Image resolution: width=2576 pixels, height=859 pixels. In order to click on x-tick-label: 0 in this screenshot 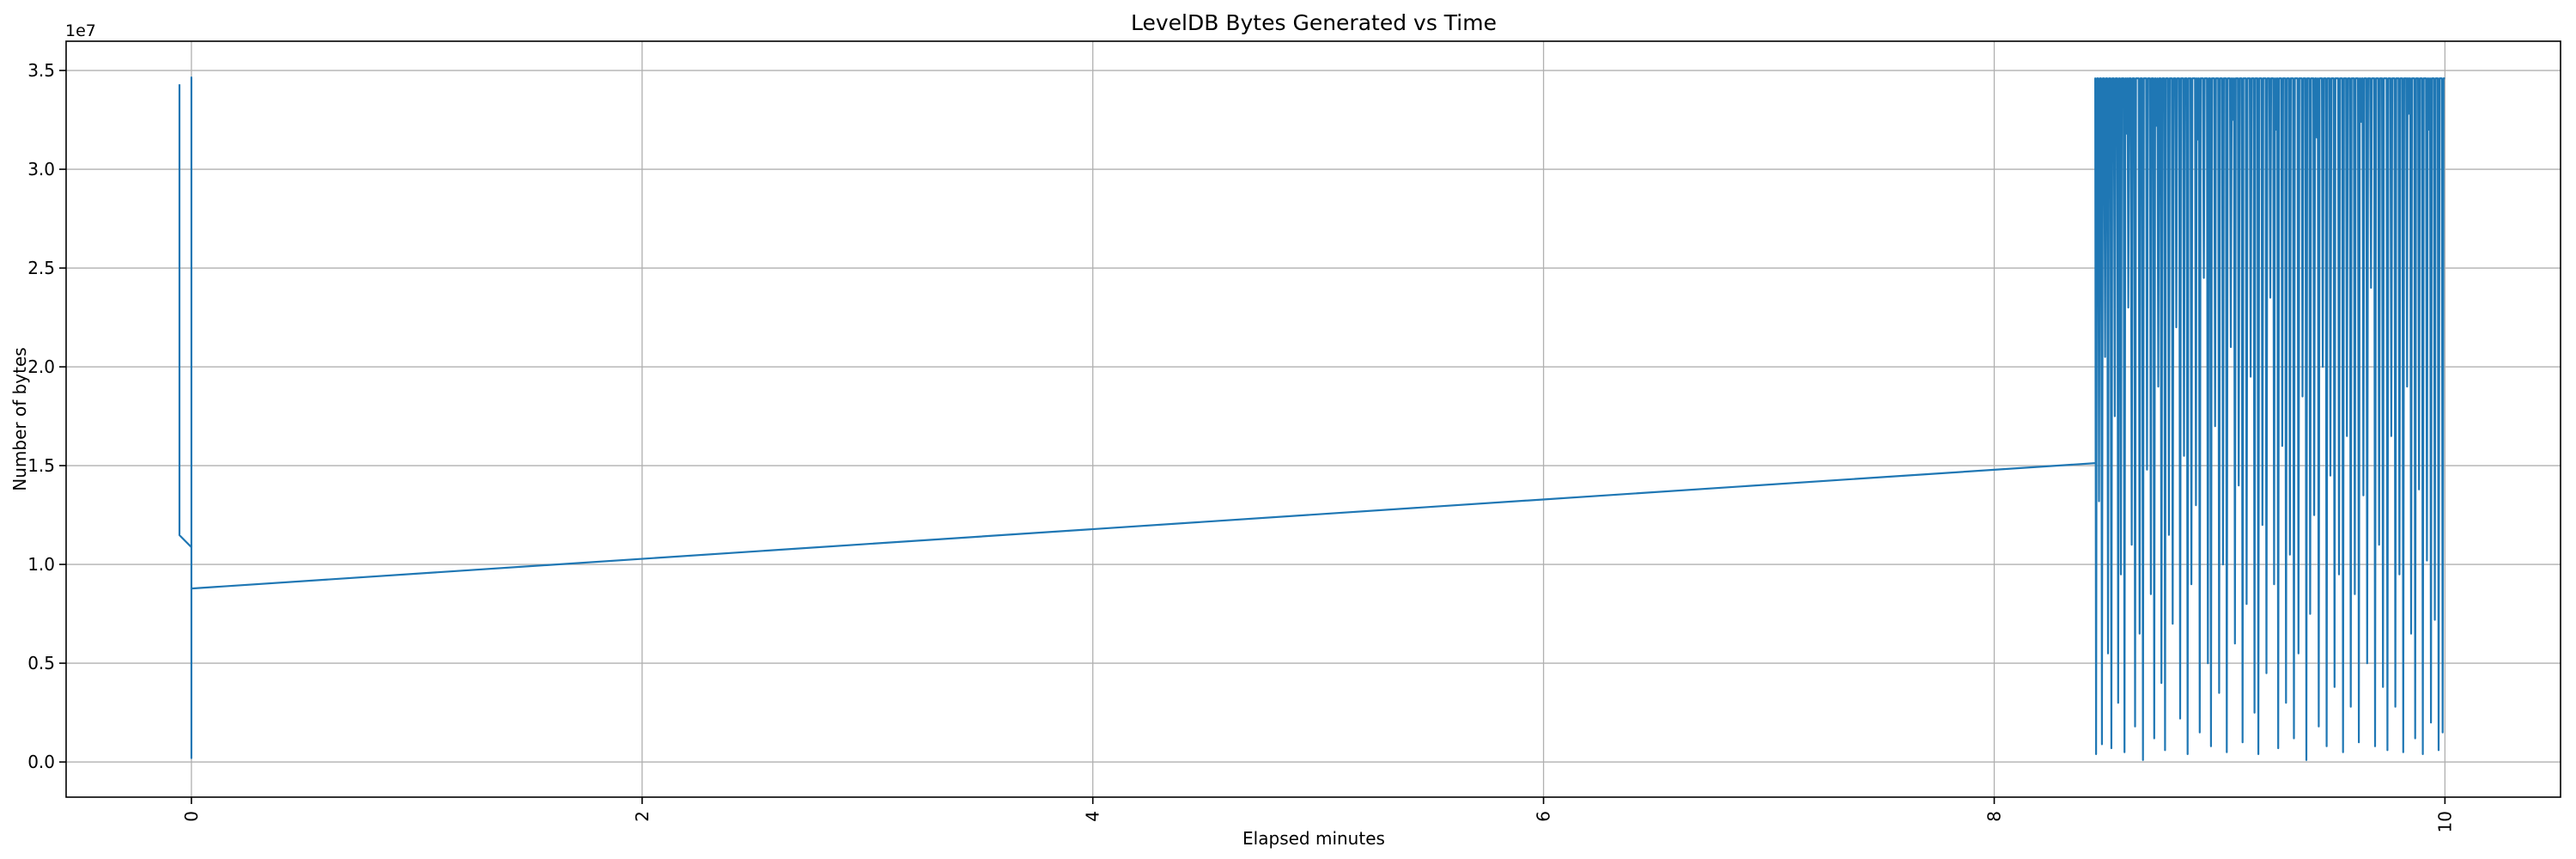, I will do `click(191, 816)`.